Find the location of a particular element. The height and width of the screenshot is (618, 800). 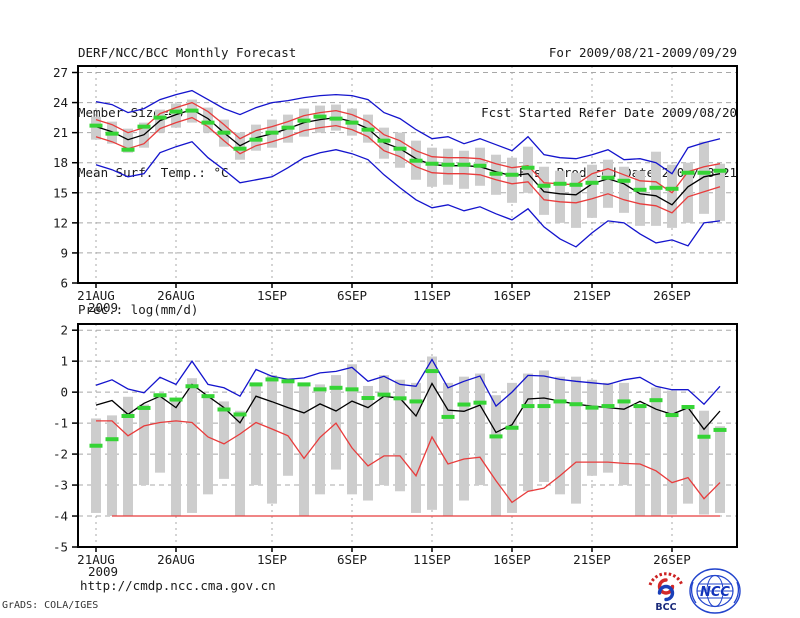

ncc-logo: NCC is located at coordinates (715, 591).